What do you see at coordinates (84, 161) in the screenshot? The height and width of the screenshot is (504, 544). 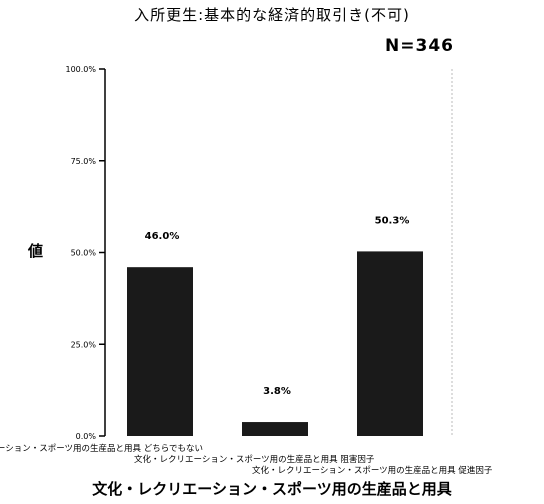 I see `y-tick-label: 75.0%` at bounding box center [84, 161].